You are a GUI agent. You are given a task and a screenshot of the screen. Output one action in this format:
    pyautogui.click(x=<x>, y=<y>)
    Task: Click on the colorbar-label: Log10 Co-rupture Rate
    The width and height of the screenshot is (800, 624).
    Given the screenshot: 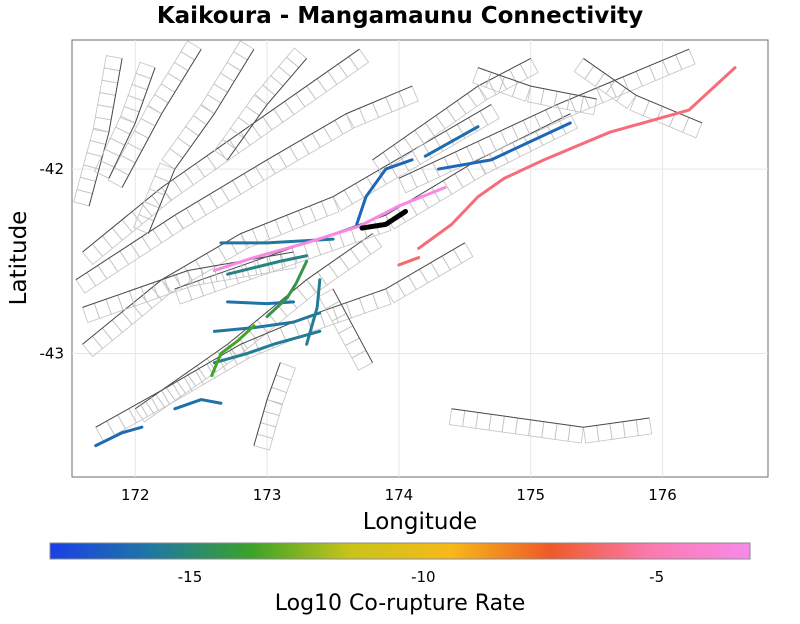 What is the action you would take?
    pyautogui.click(x=400, y=603)
    